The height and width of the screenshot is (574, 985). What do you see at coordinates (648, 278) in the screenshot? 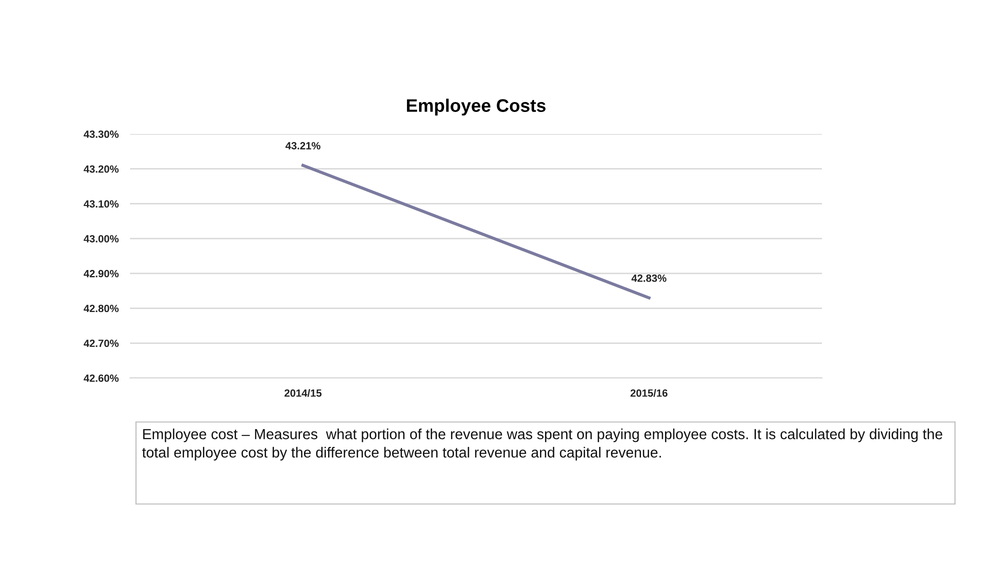
I see `data-label: 42.83%` at bounding box center [648, 278].